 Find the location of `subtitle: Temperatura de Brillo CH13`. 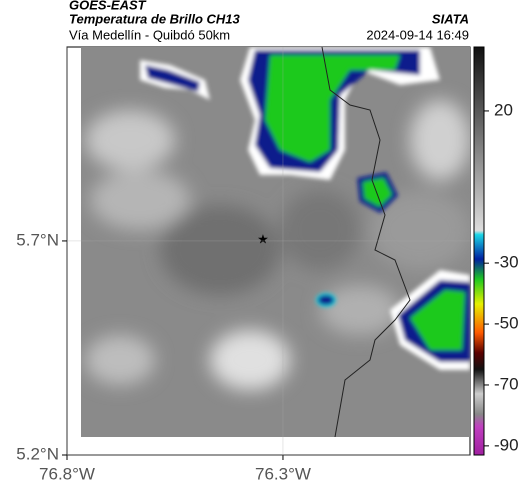

subtitle: Temperatura de Brillo CH13 is located at coordinates (155, 18).